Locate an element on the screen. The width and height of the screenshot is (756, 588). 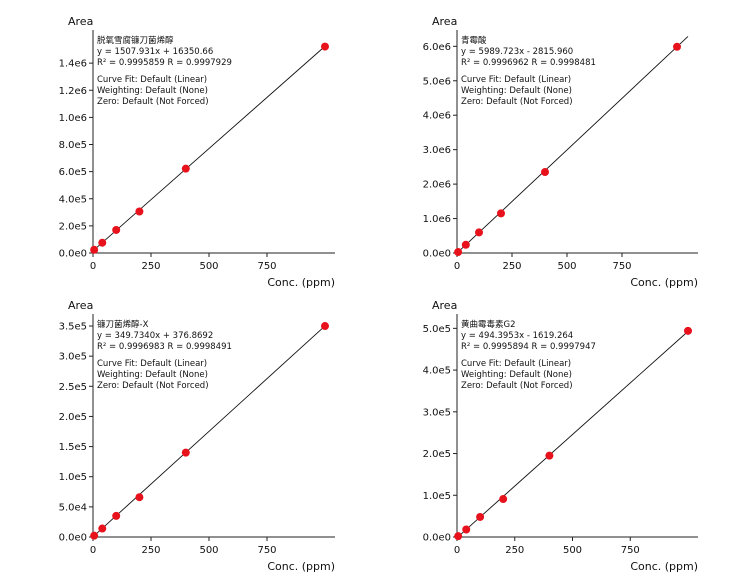
chart-2-y-tick-label: 0.0e0 is located at coordinates (437, 254).